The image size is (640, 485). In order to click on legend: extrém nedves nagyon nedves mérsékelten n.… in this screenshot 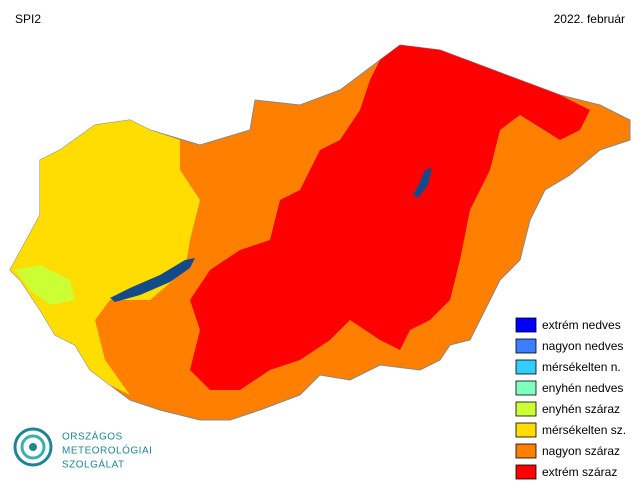, I will do `click(570, 398)`.